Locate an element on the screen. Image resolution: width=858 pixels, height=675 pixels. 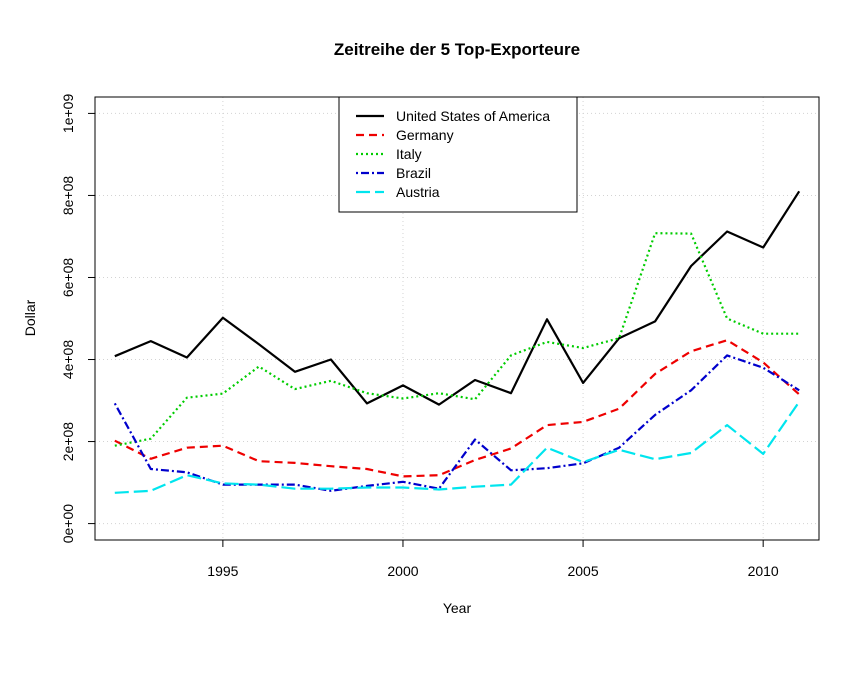
y-tick-label: 2e+08 is located at coordinates (68, 442).